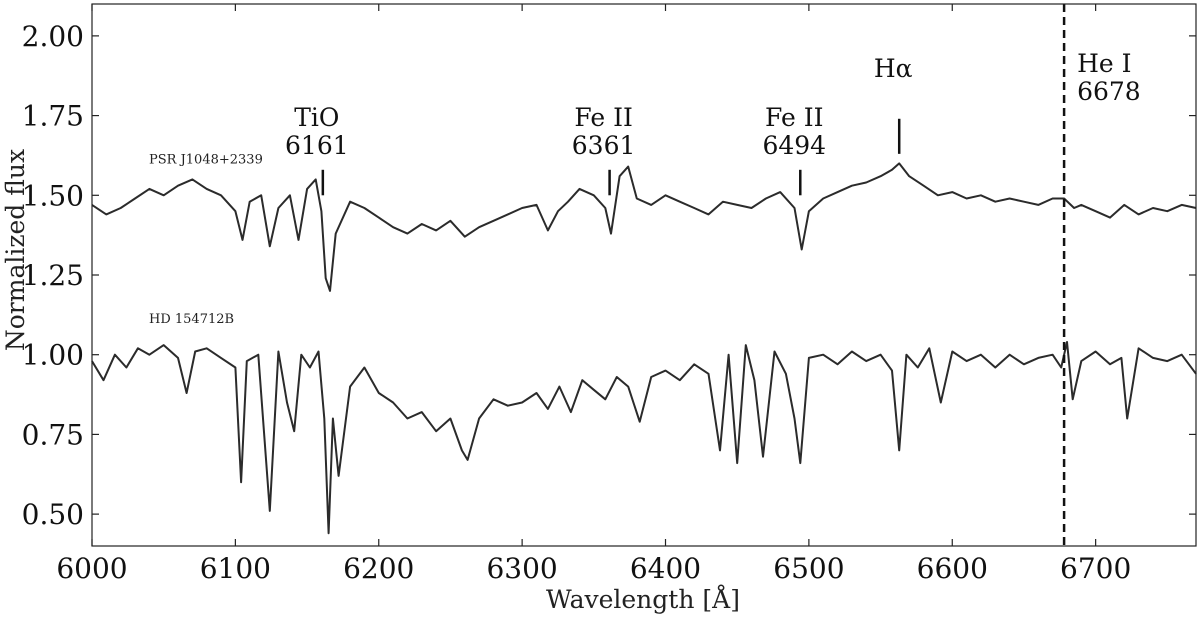 The image size is (1200, 618). I want to click on x-tick-label: 6400, so click(665, 568).